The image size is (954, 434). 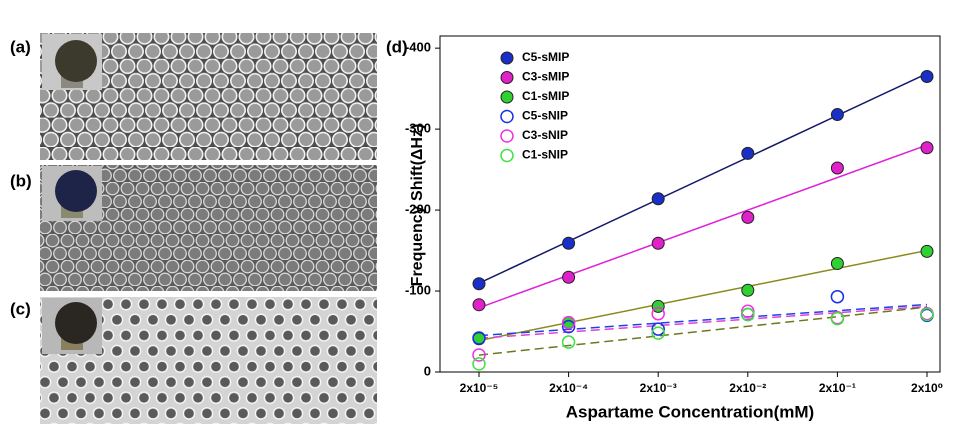 I want to click on y-tick-label: -200, so click(x=418, y=209).